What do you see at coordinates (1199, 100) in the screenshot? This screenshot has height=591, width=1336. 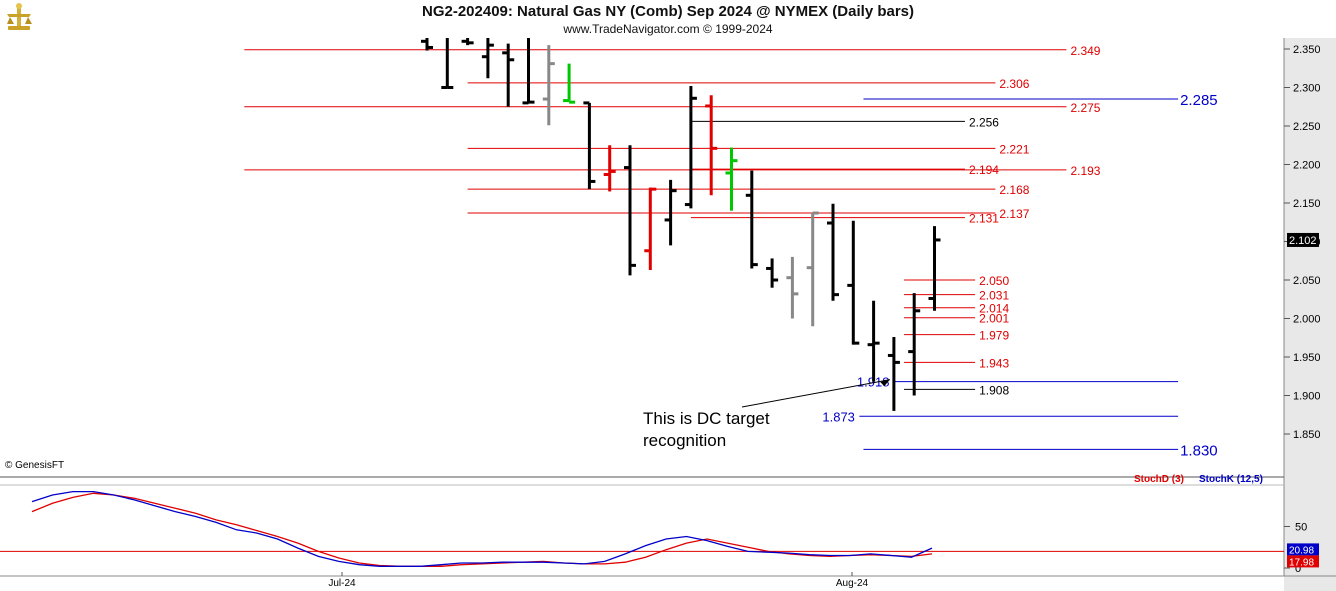 I see `level-label: 2.285` at bounding box center [1199, 100].